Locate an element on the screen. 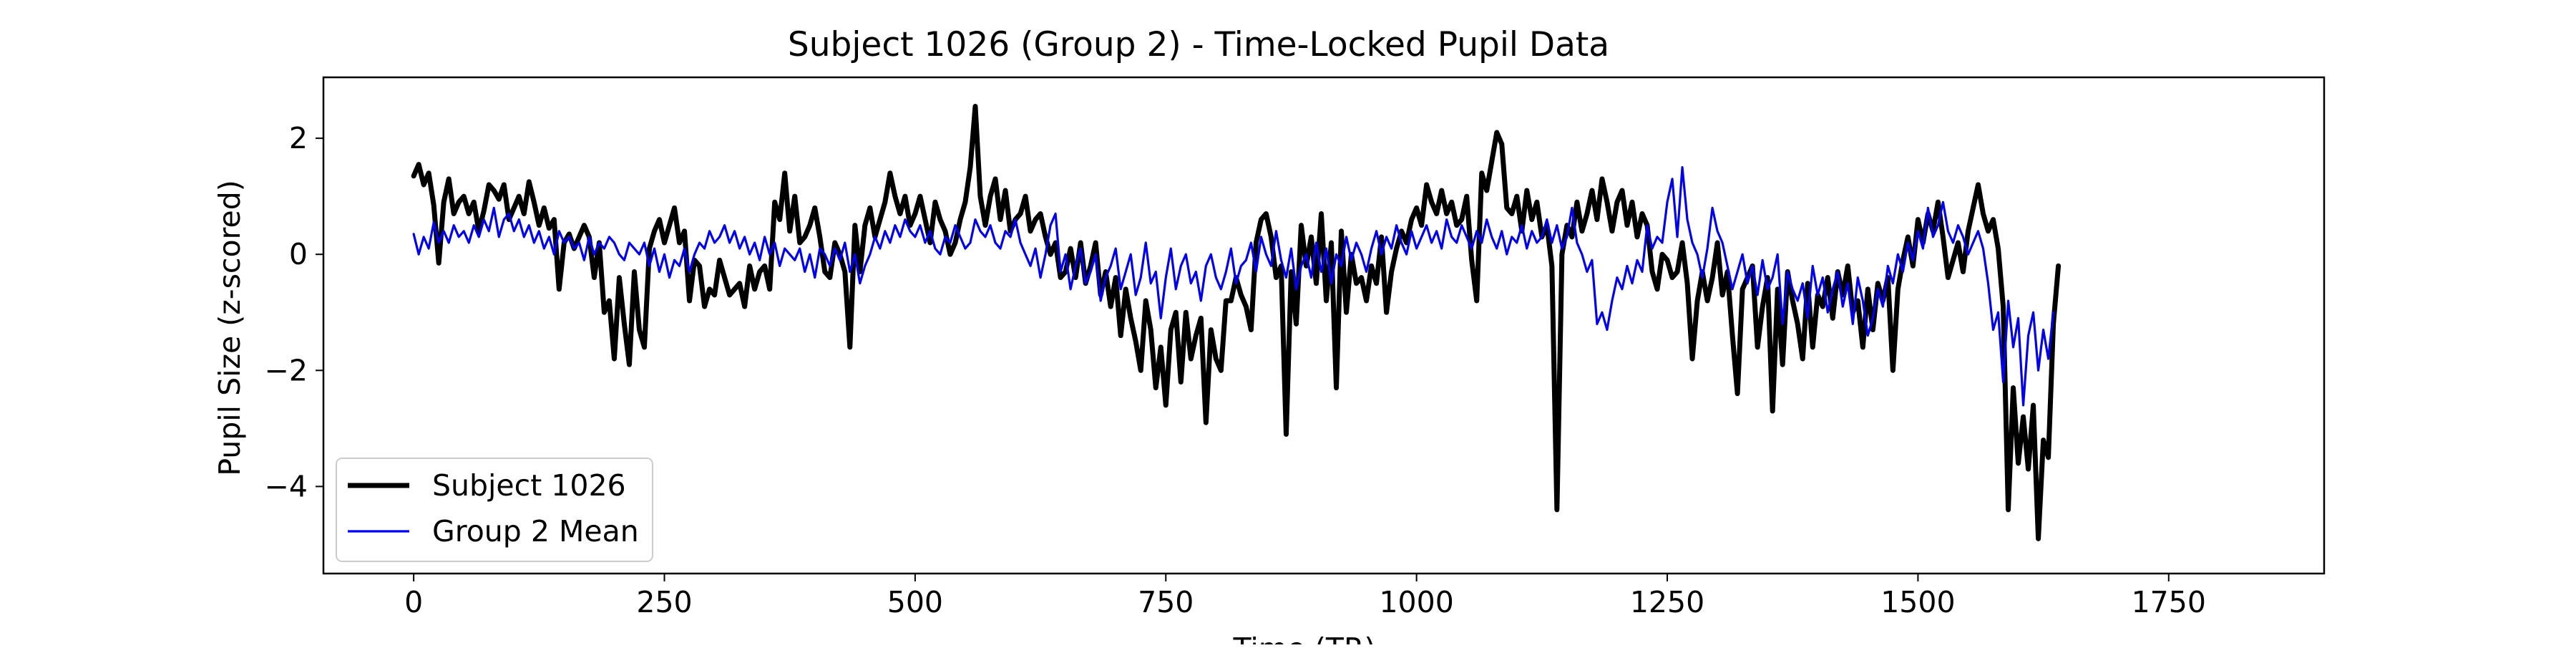 This screenshot has height=648, width=2576. x-tick-label: 750 is located at coordinates (1166, 602).